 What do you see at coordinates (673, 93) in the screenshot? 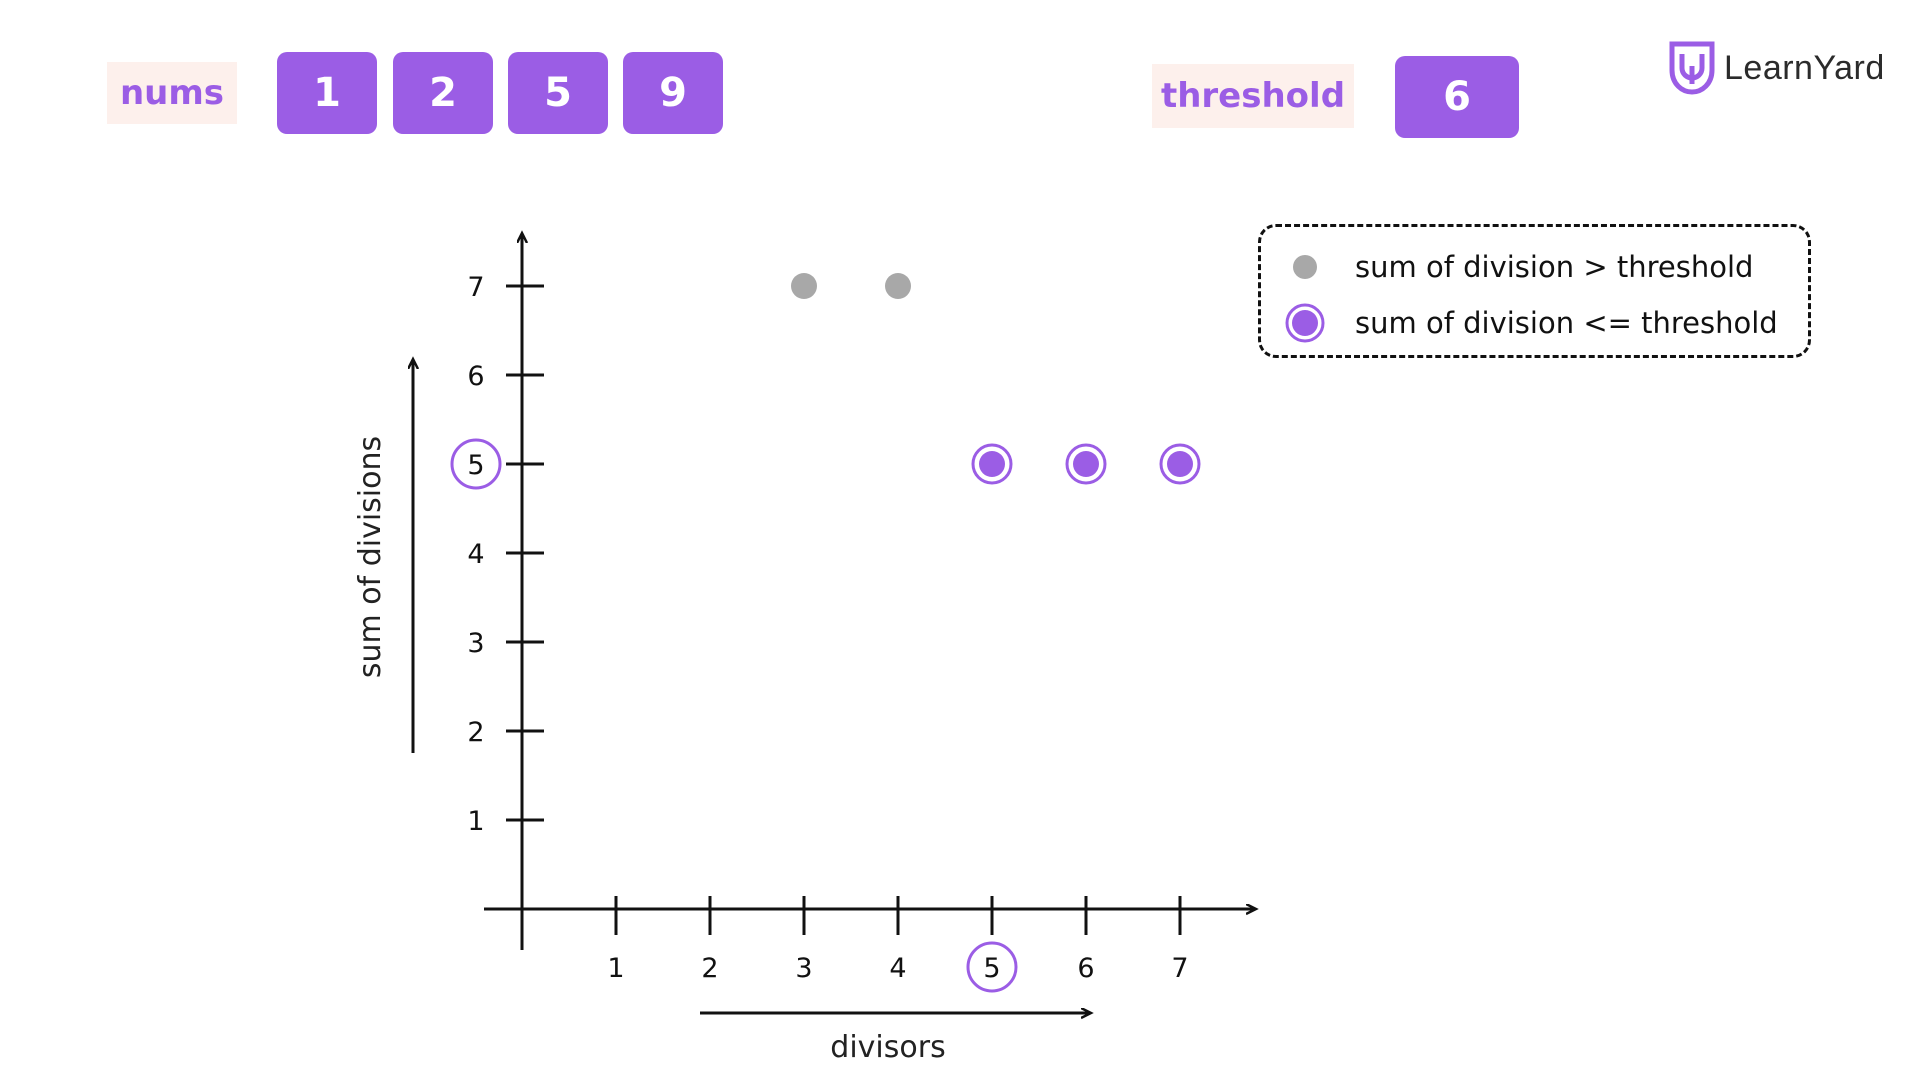
I see `num-box: 9` at bounding box center [673, 93].